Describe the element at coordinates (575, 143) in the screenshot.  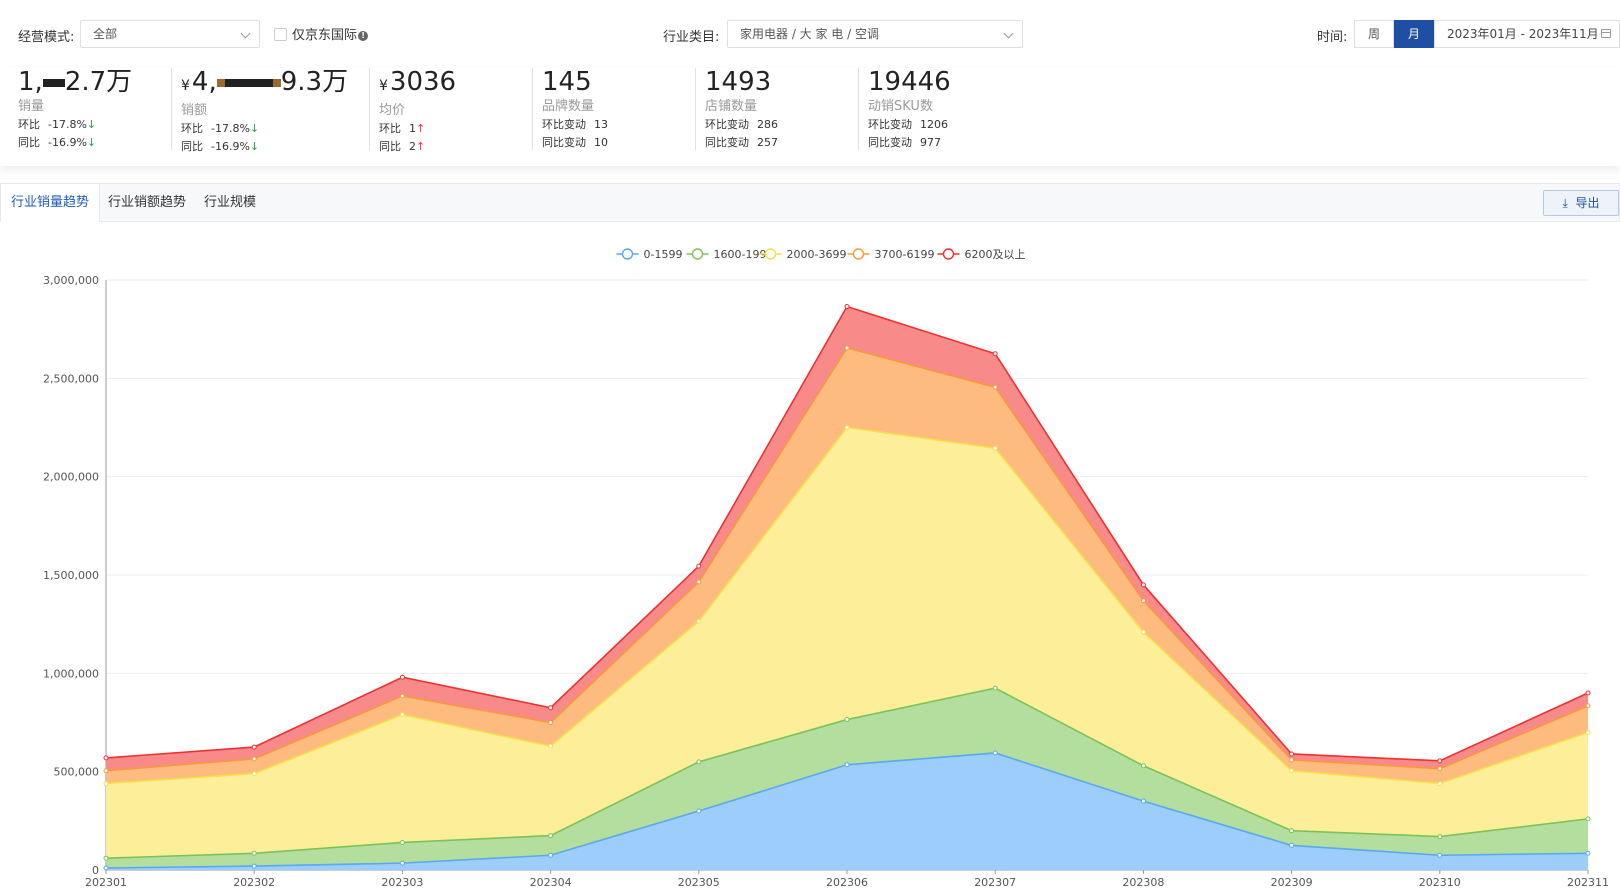
I see `metric-yoy: 同比变动 10` at that location.